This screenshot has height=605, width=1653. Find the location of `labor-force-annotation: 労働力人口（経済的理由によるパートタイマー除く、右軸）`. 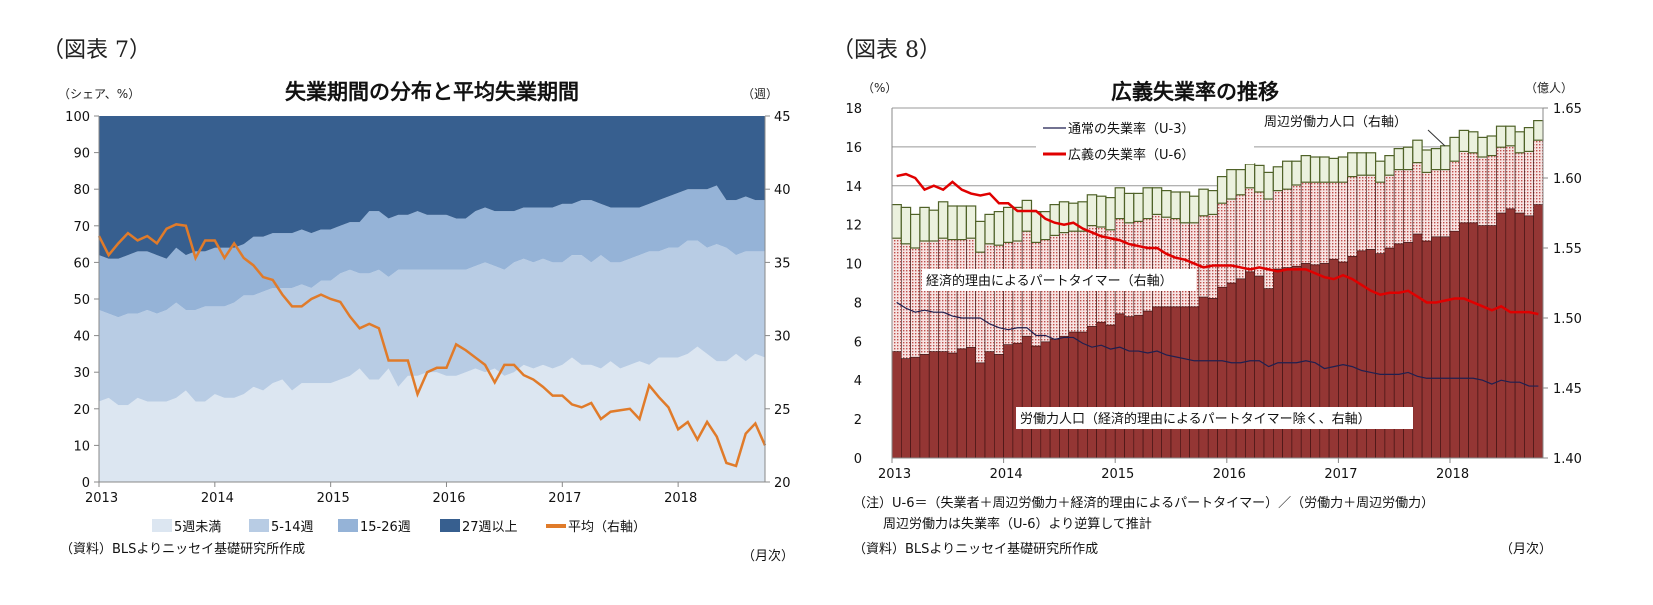

labor-force-annotation: 労働力人口（経済的理由によるパートタイマー除く、右軸） is located at coordinates (1195, 419).